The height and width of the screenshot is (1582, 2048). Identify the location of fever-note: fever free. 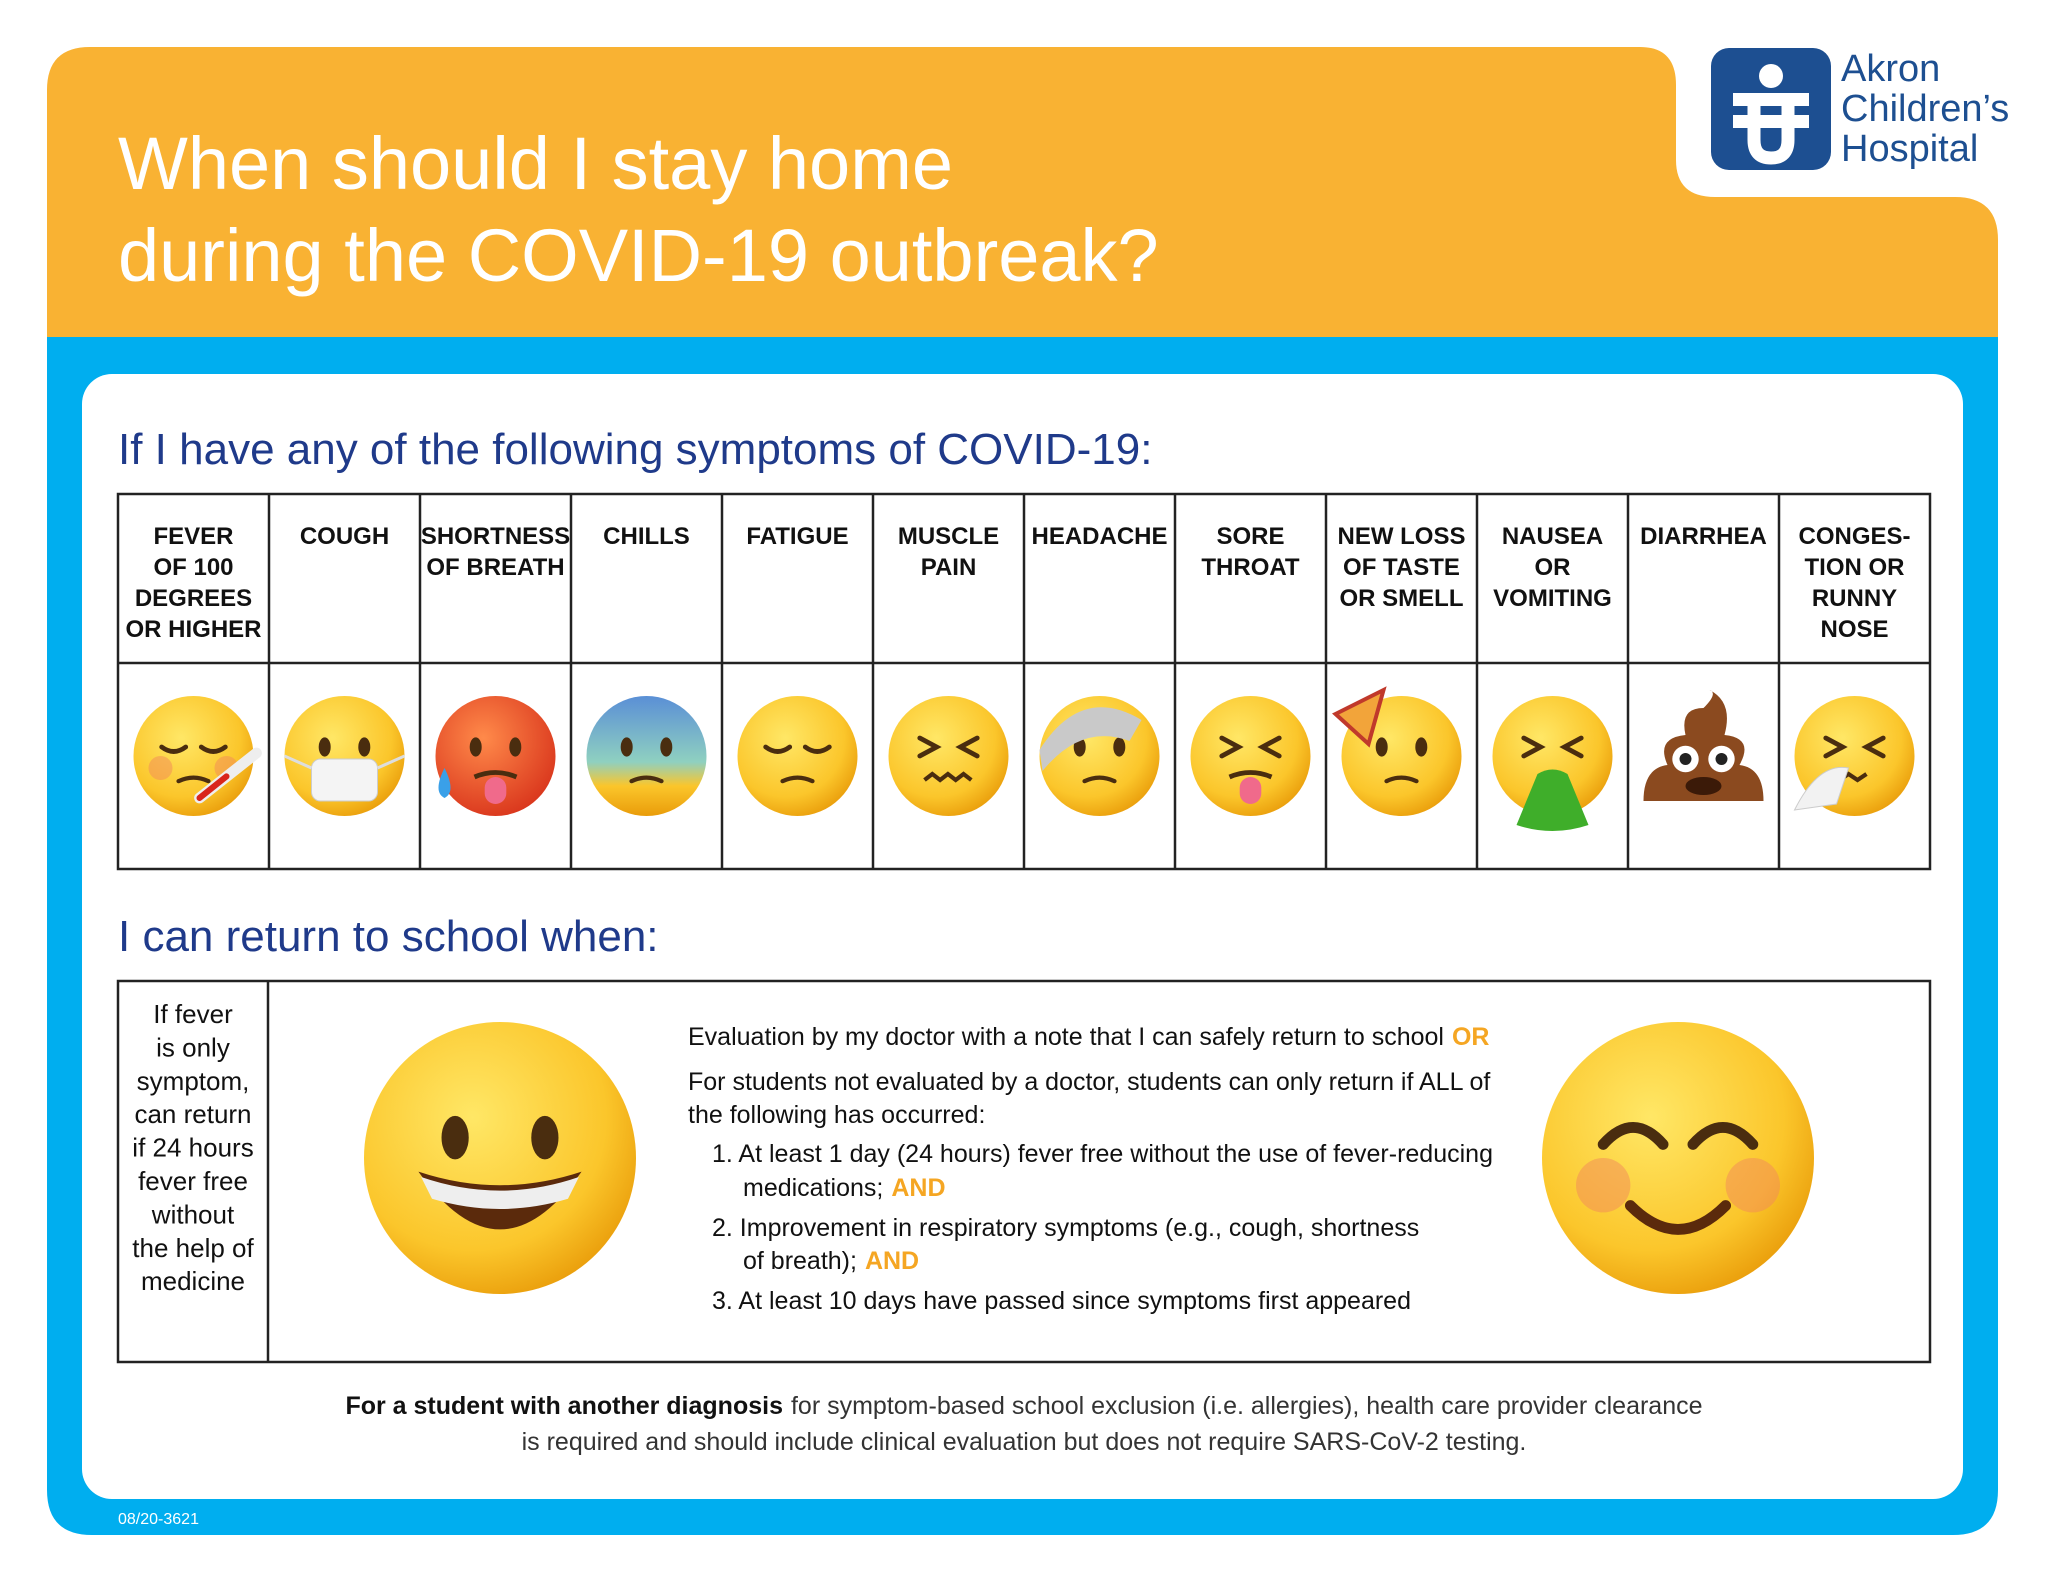
(193, 1181).